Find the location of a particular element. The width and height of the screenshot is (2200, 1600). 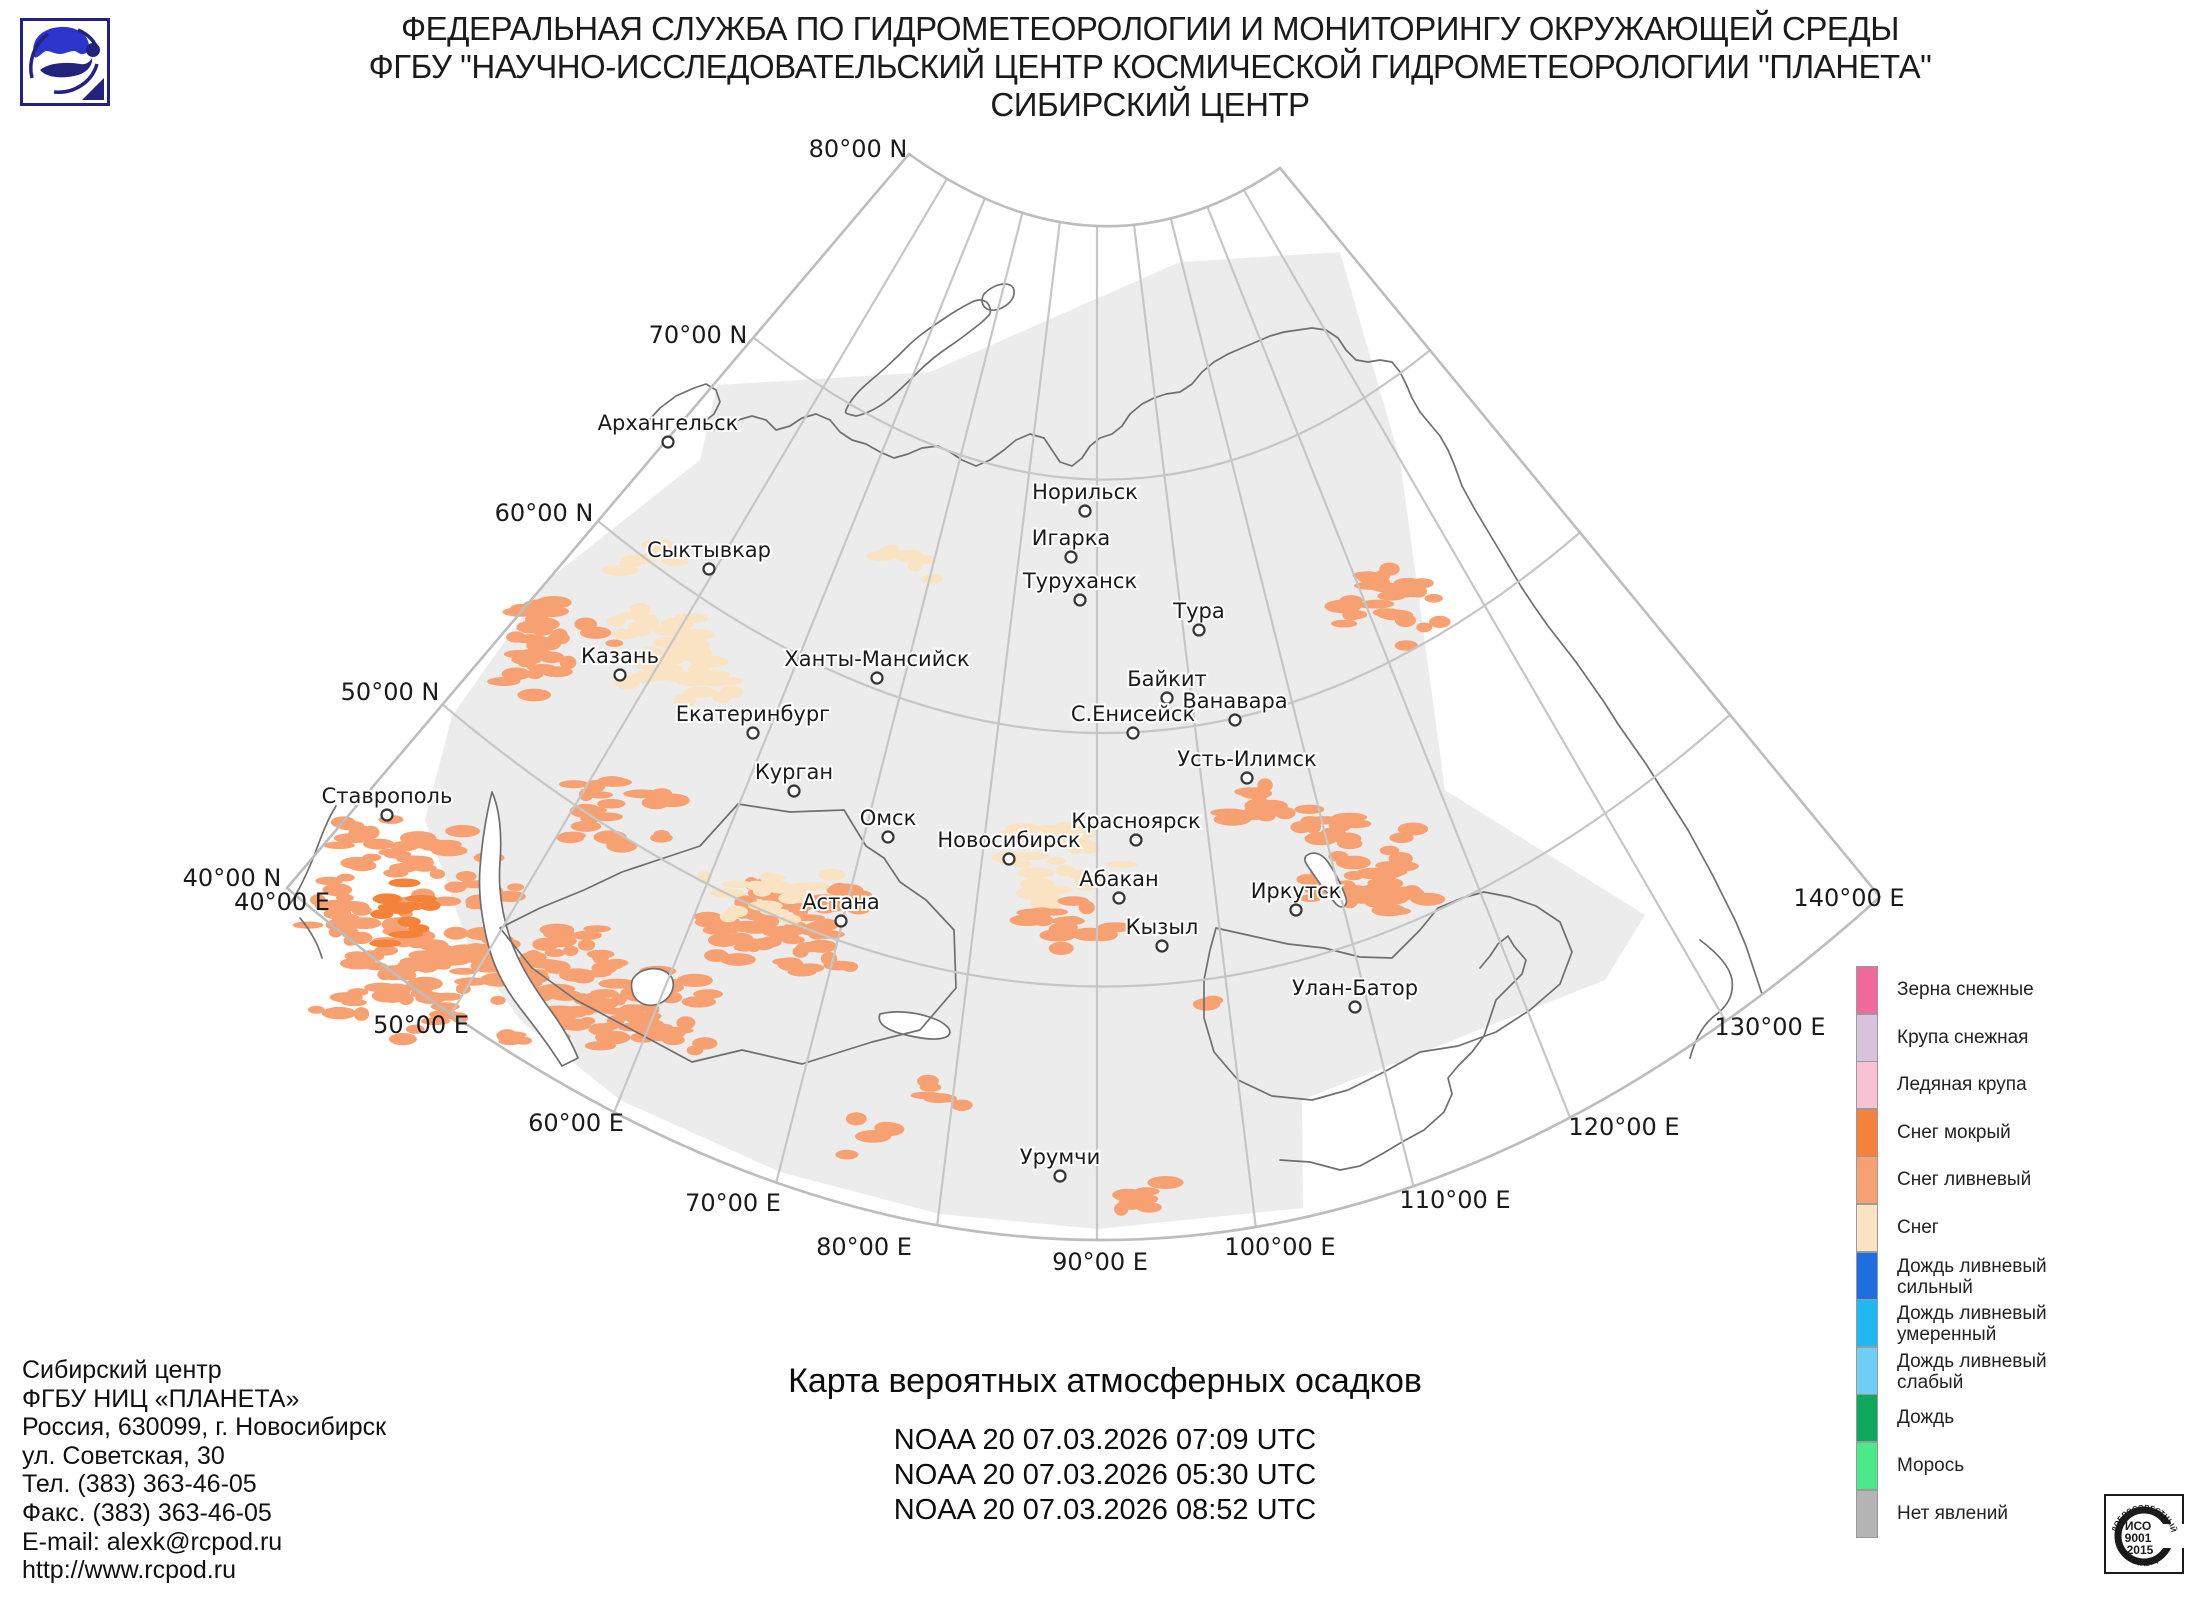

city-label: Тура is located at coordinates (1198, 611).